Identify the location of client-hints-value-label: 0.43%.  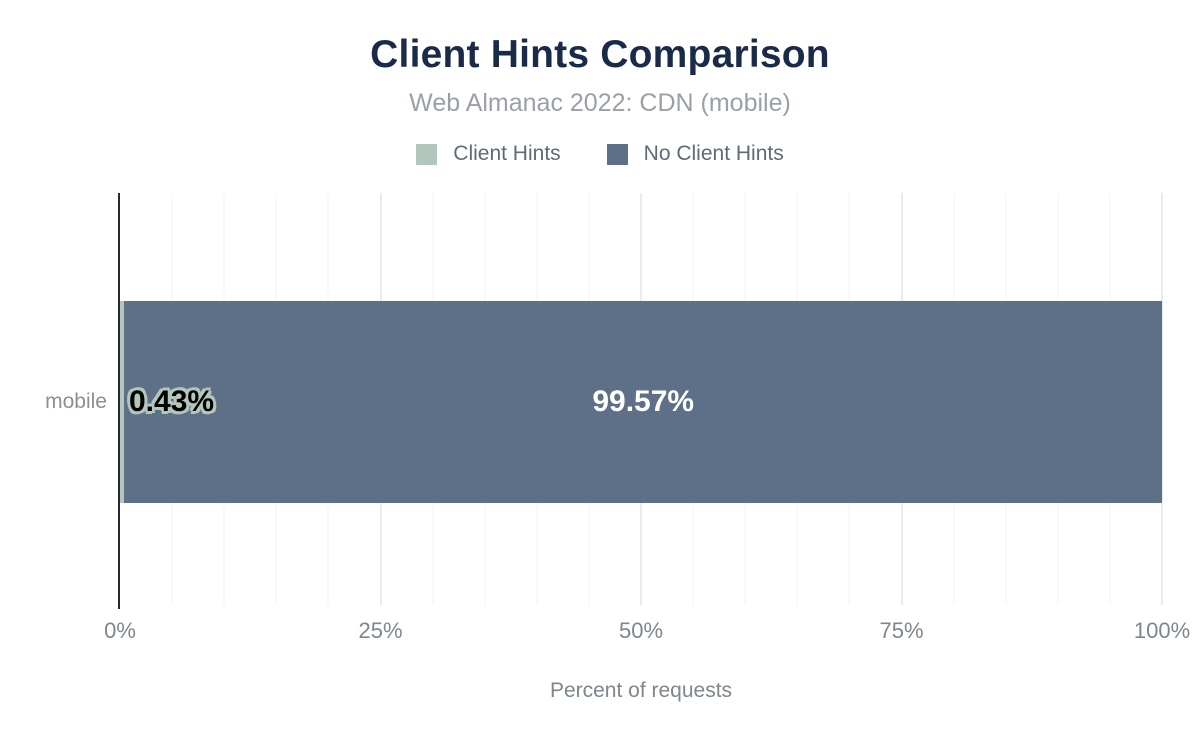
(172, 401).